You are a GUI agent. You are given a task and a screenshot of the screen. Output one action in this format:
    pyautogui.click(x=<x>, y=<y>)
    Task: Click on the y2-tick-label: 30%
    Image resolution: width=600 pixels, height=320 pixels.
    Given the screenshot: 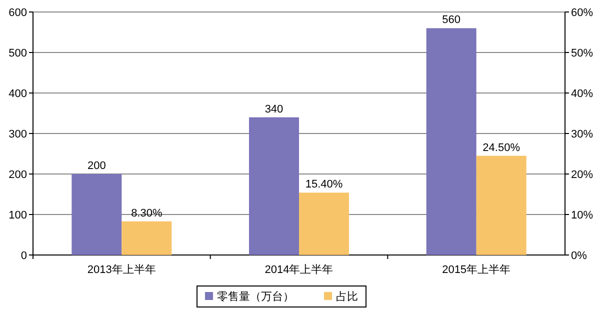 What is the action you would take?
    pyautogui.click(x=582, y=134)
    